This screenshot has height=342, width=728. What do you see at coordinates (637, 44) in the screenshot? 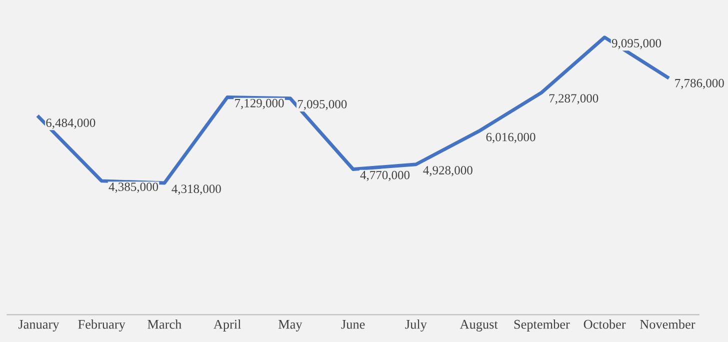
I see `data-label: 9,095,000` at bounding box center [637, 44].